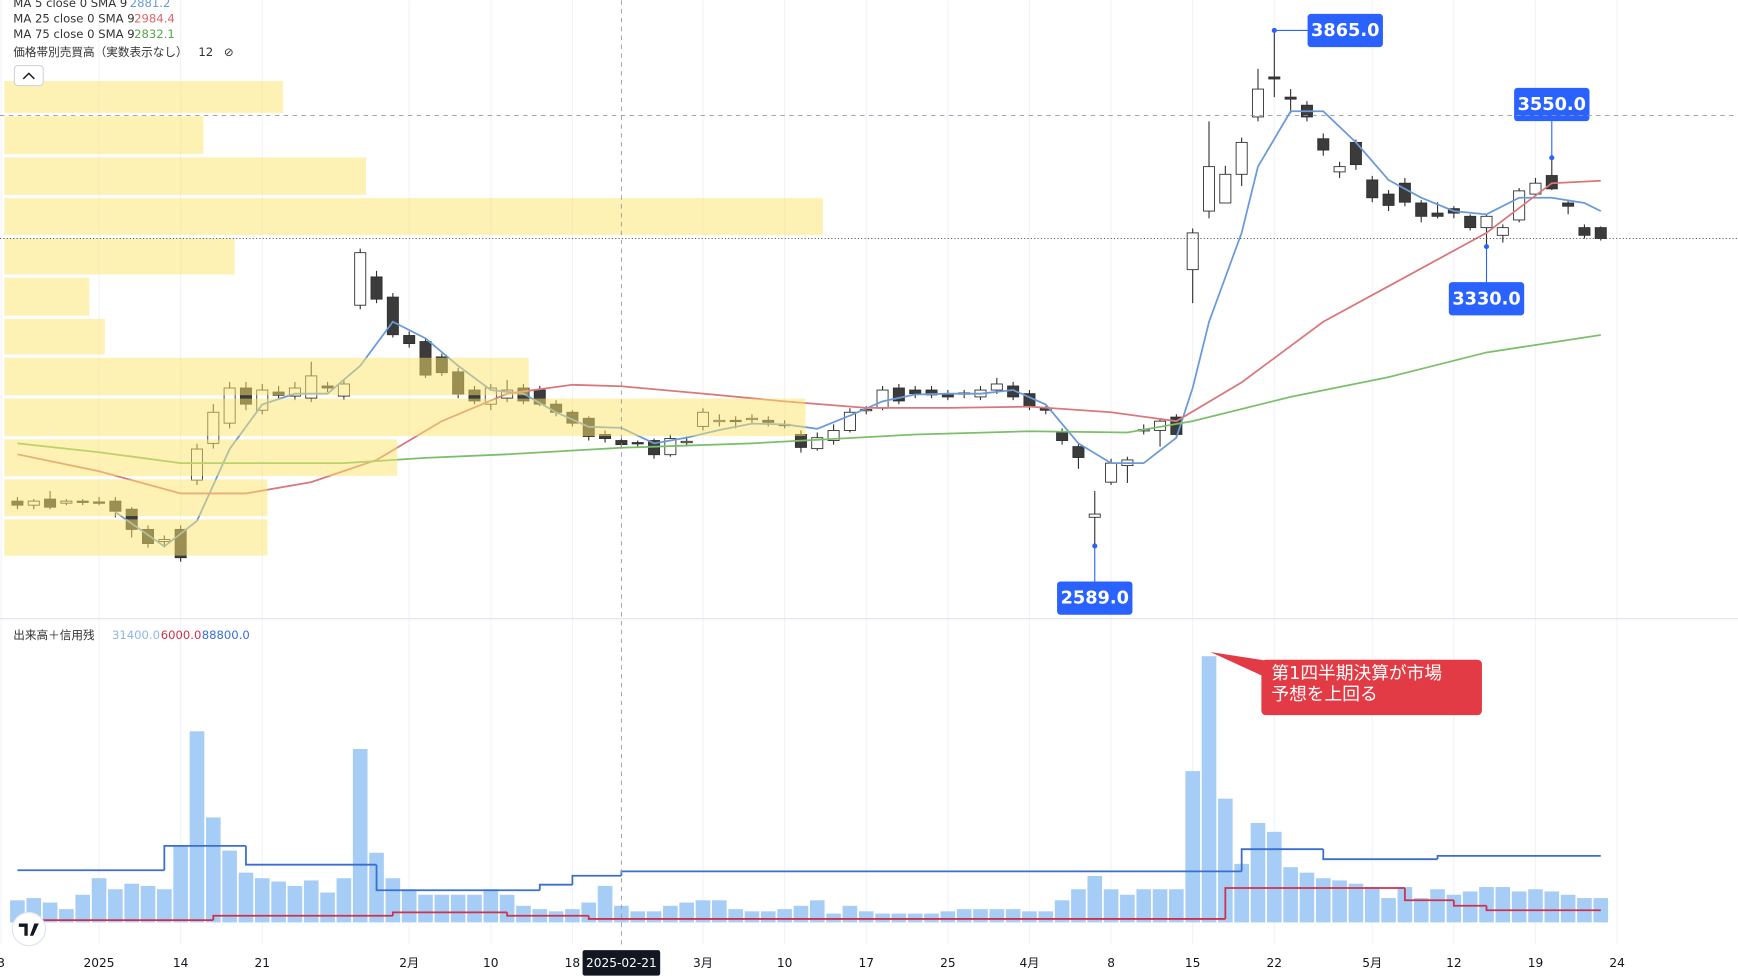 The height and width of the screenshot is (978, 1738). Describe the element at coordinates (150, 5) in the screenshot. I see `legend-ma5-value: 2881.2` at that location.